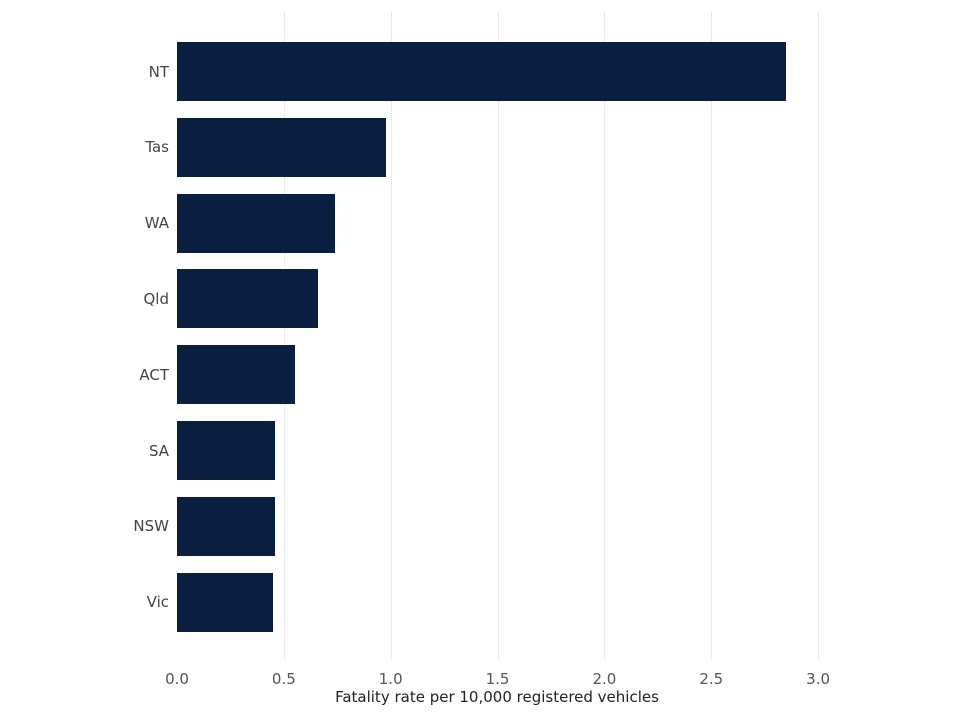  Describe the element at coordinates (604, 679) in the screenshot. I see `x-tick-label: 2.0` at that location.